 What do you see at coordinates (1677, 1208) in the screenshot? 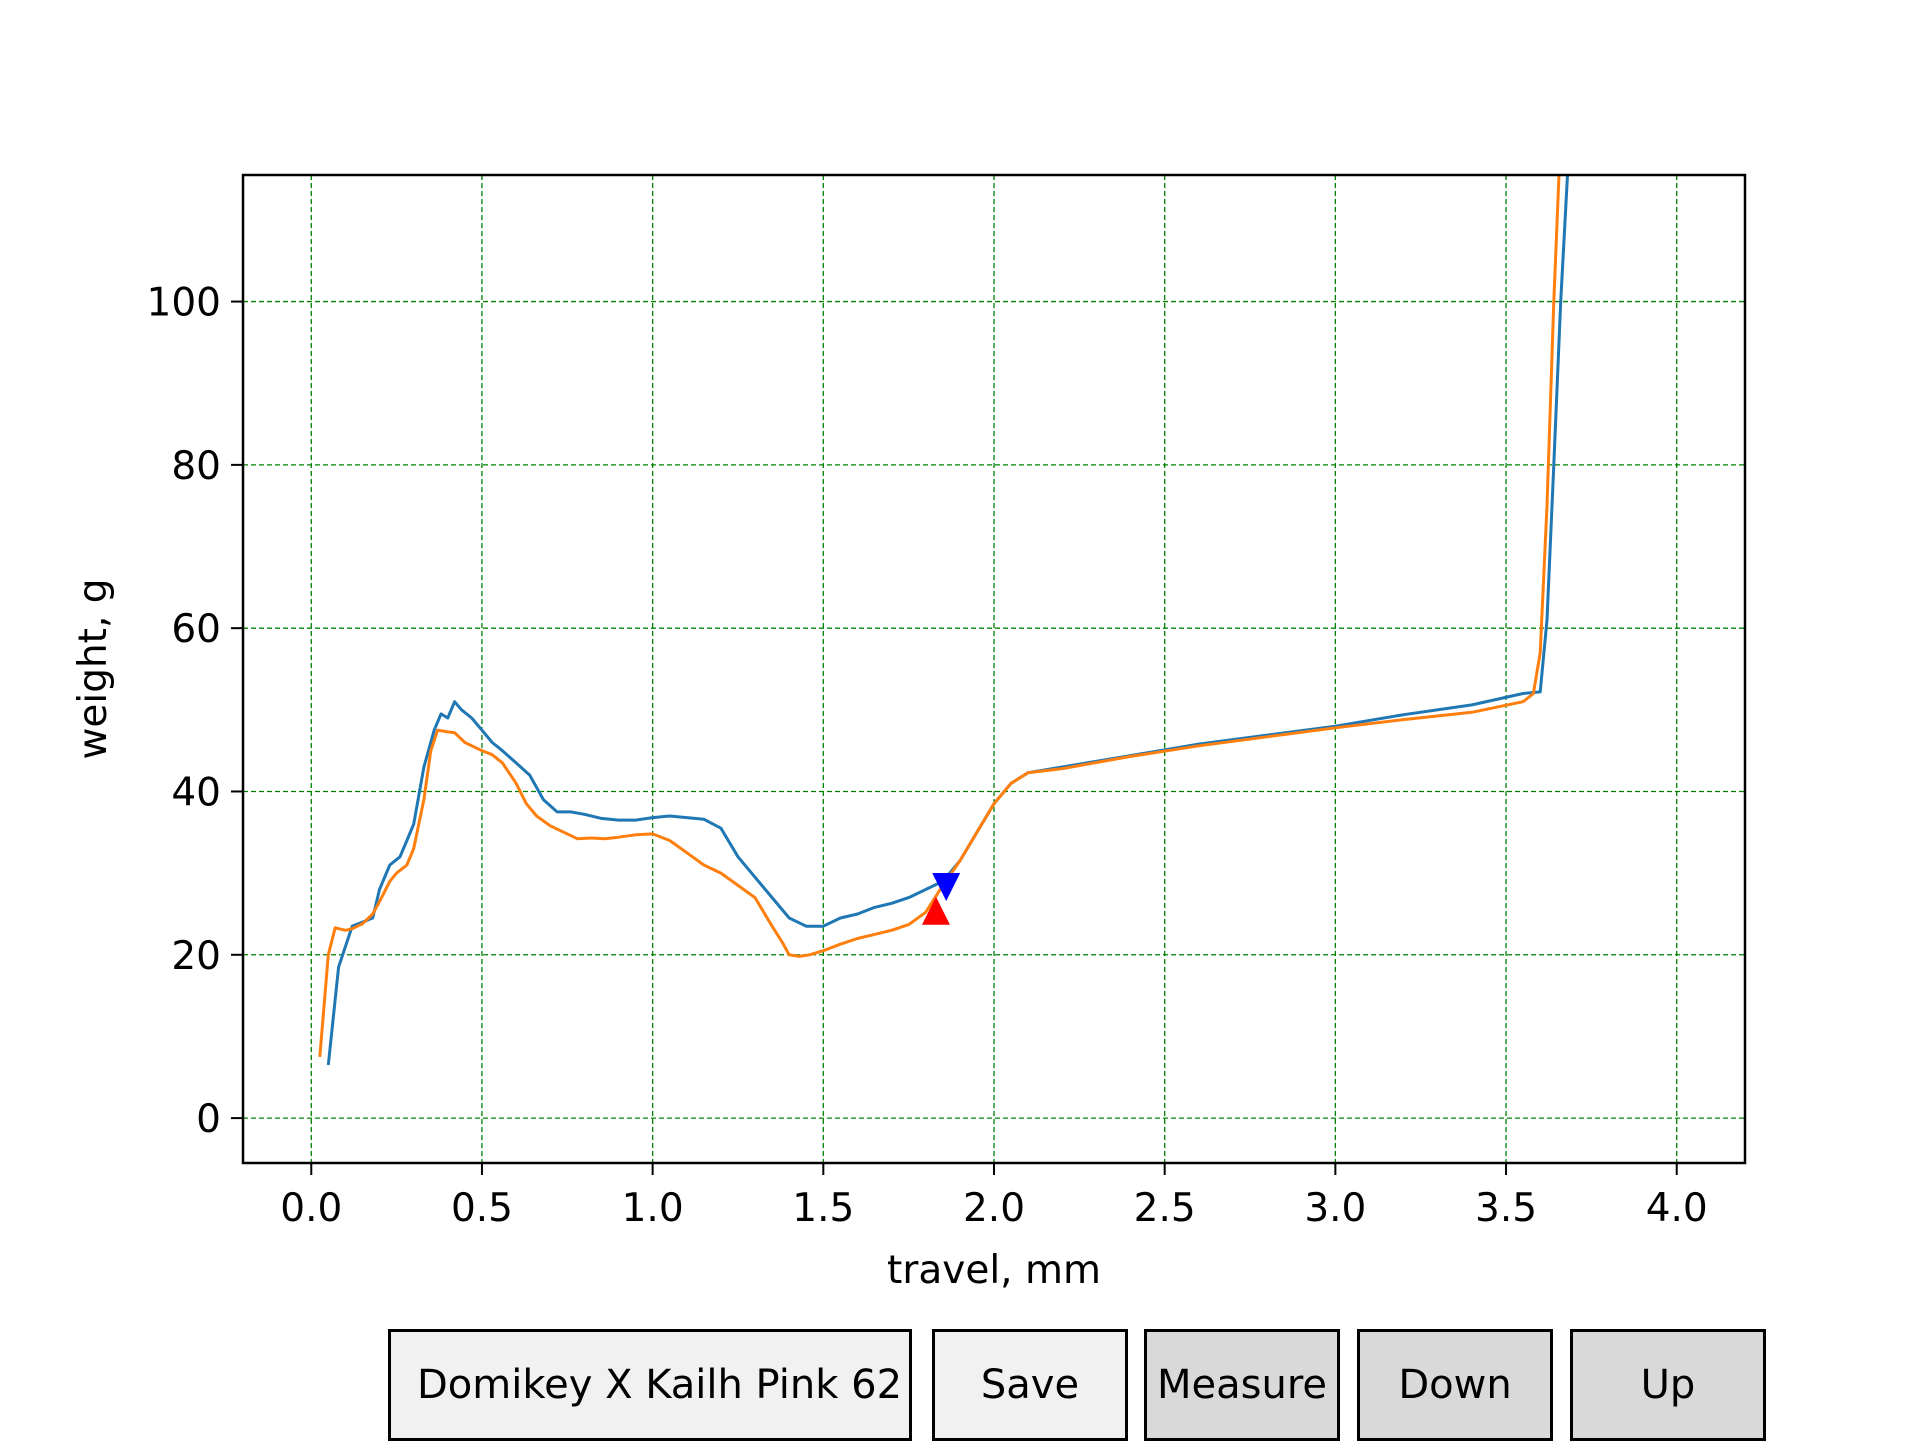
I see `x-tick-label: 4.0` at bounding box center [1677, 1208].